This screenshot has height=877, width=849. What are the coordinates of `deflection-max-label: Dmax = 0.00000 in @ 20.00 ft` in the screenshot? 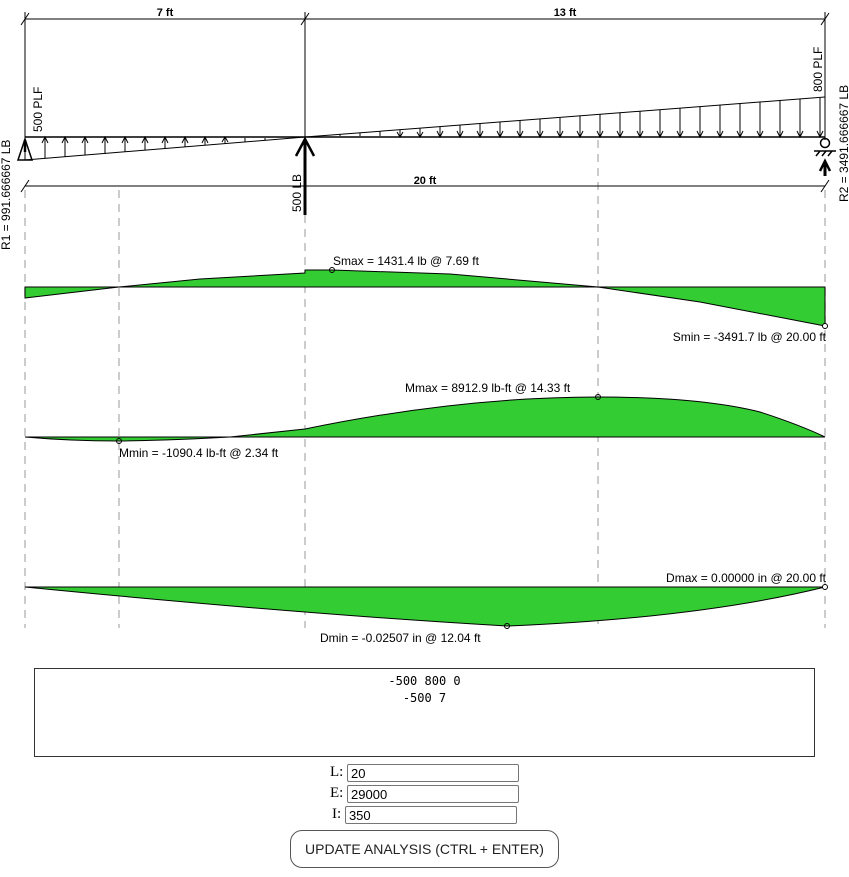 It's located at (746, 578).